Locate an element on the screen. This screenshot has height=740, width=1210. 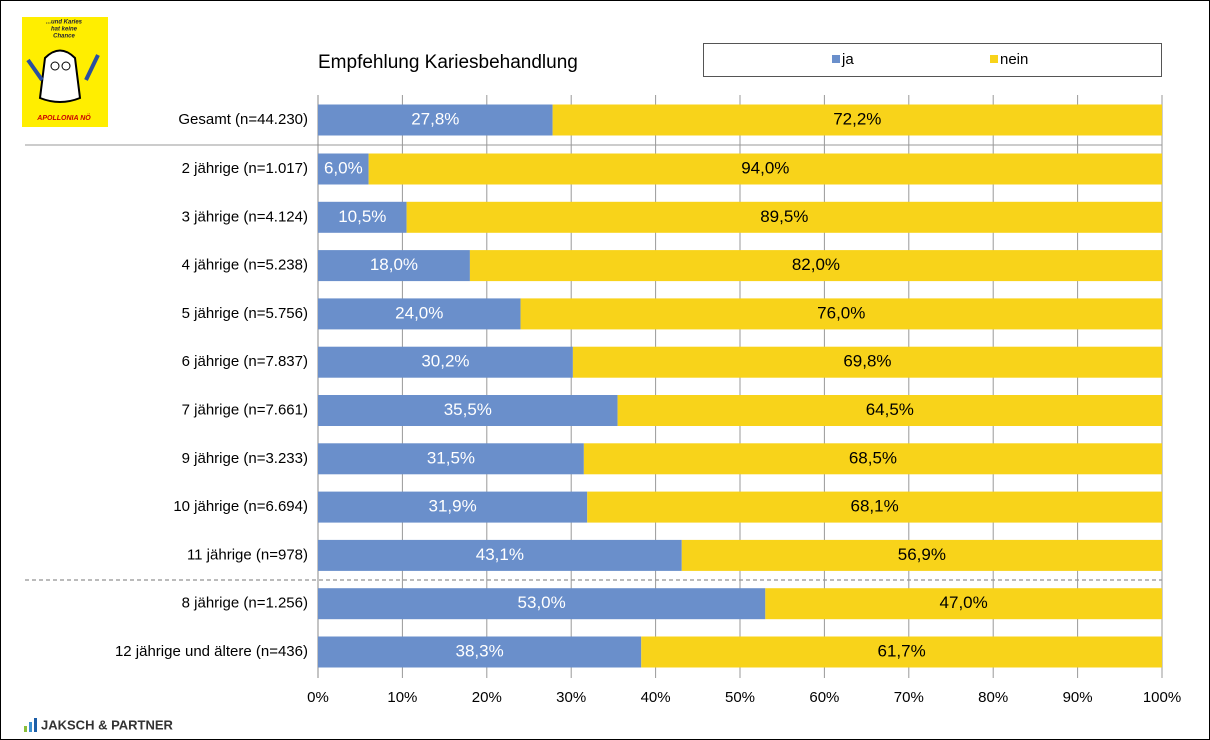
value-label: 89,5% is located at coordinates (784, 216).